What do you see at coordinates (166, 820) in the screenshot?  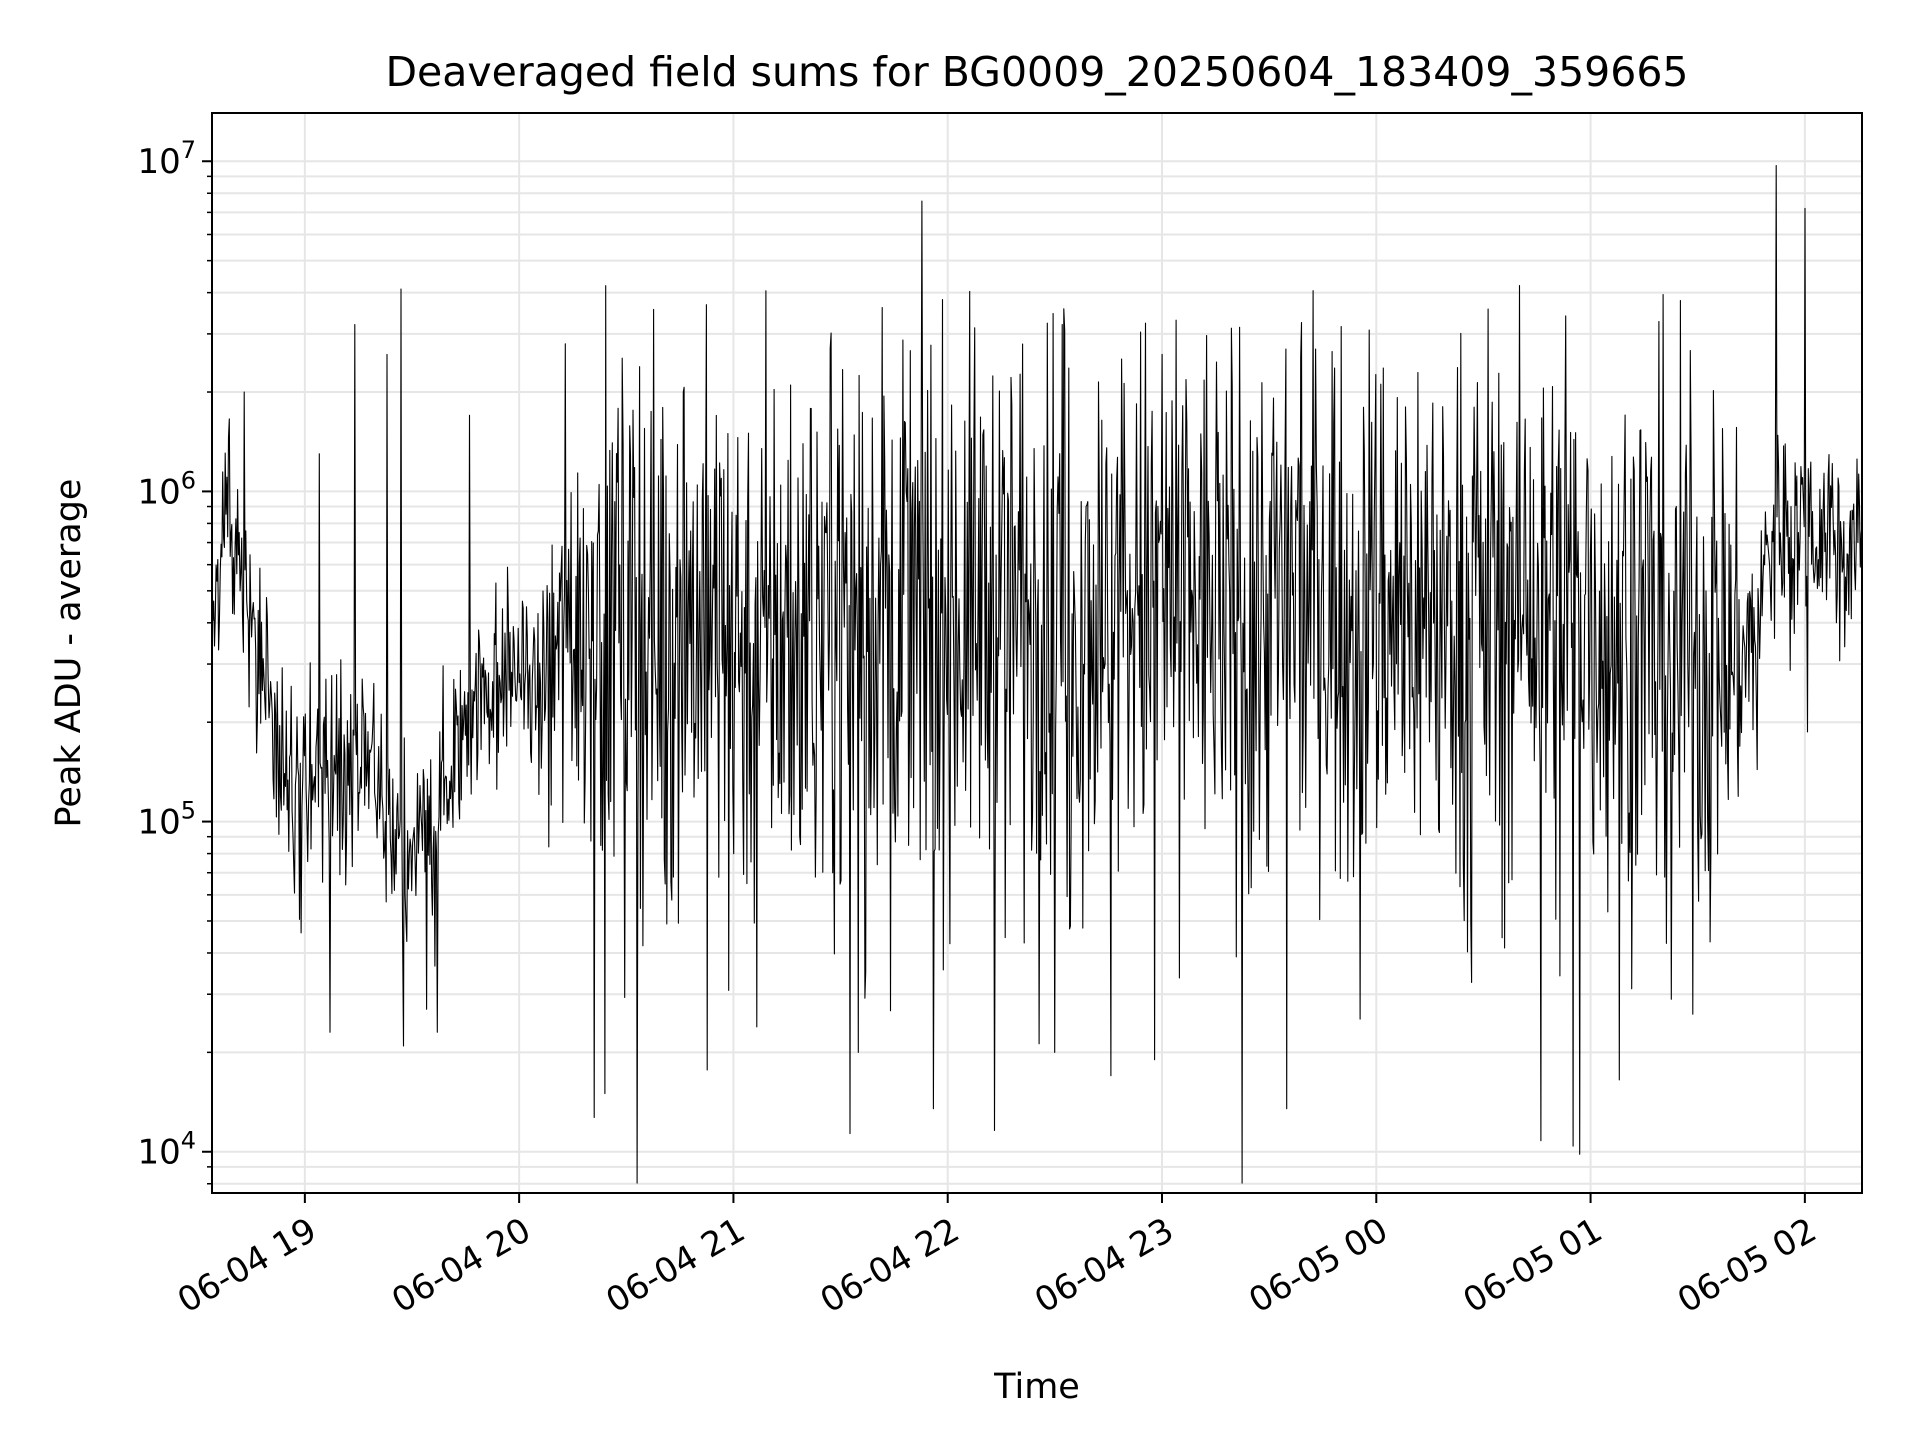 I see `y-tick-label: 10⁵` at bounding box center [166, 820].